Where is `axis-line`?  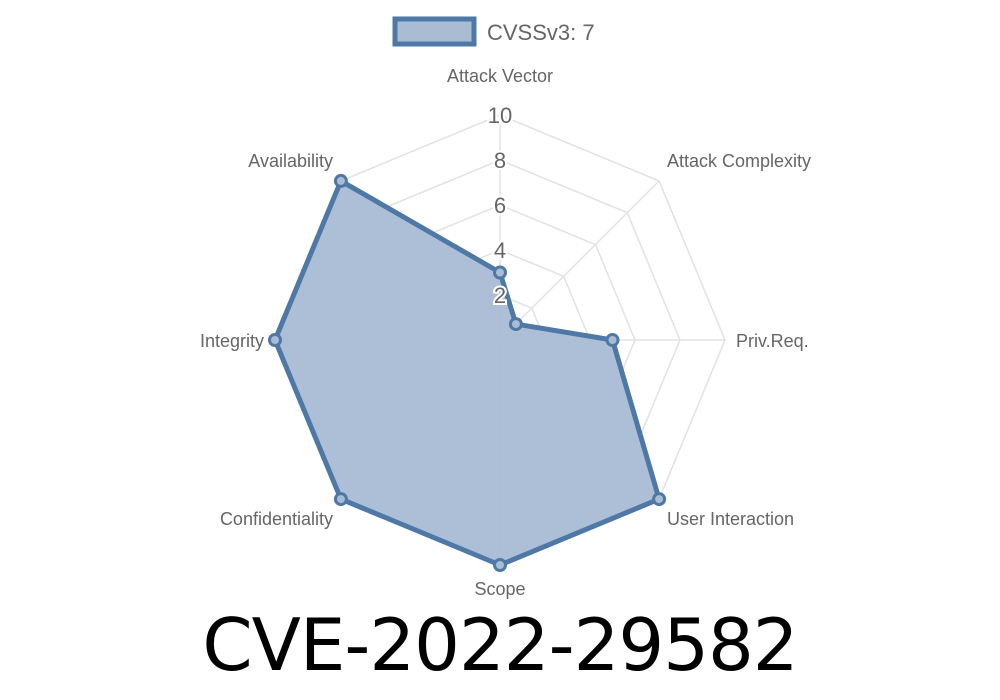 axis-line is located at coordinates (579, 260).